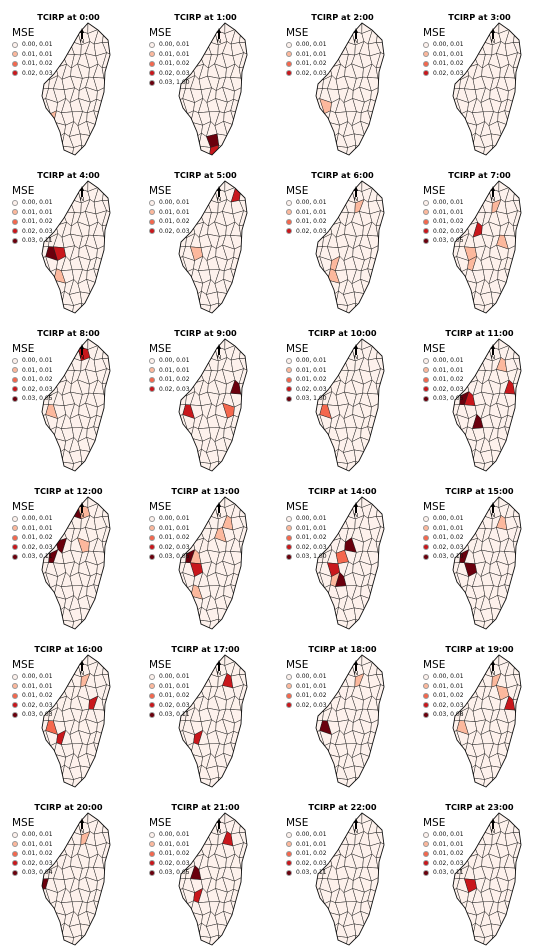  I want to click on panel-title: TCIRP at 17:00, so click(205, 649).